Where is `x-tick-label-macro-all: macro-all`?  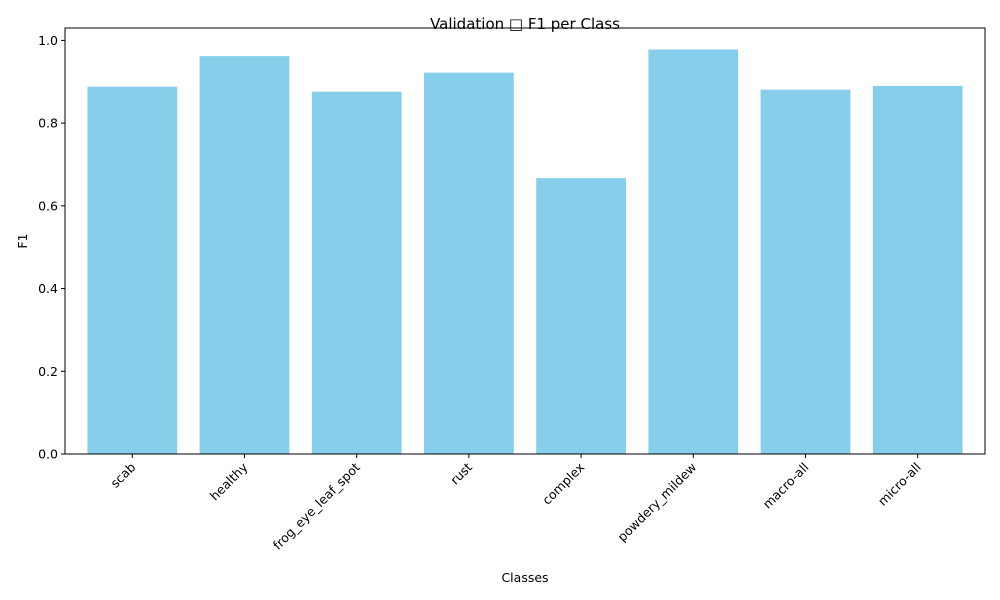 x-tick-label-macro-all: macro-all is located at coordinates (786, 486).